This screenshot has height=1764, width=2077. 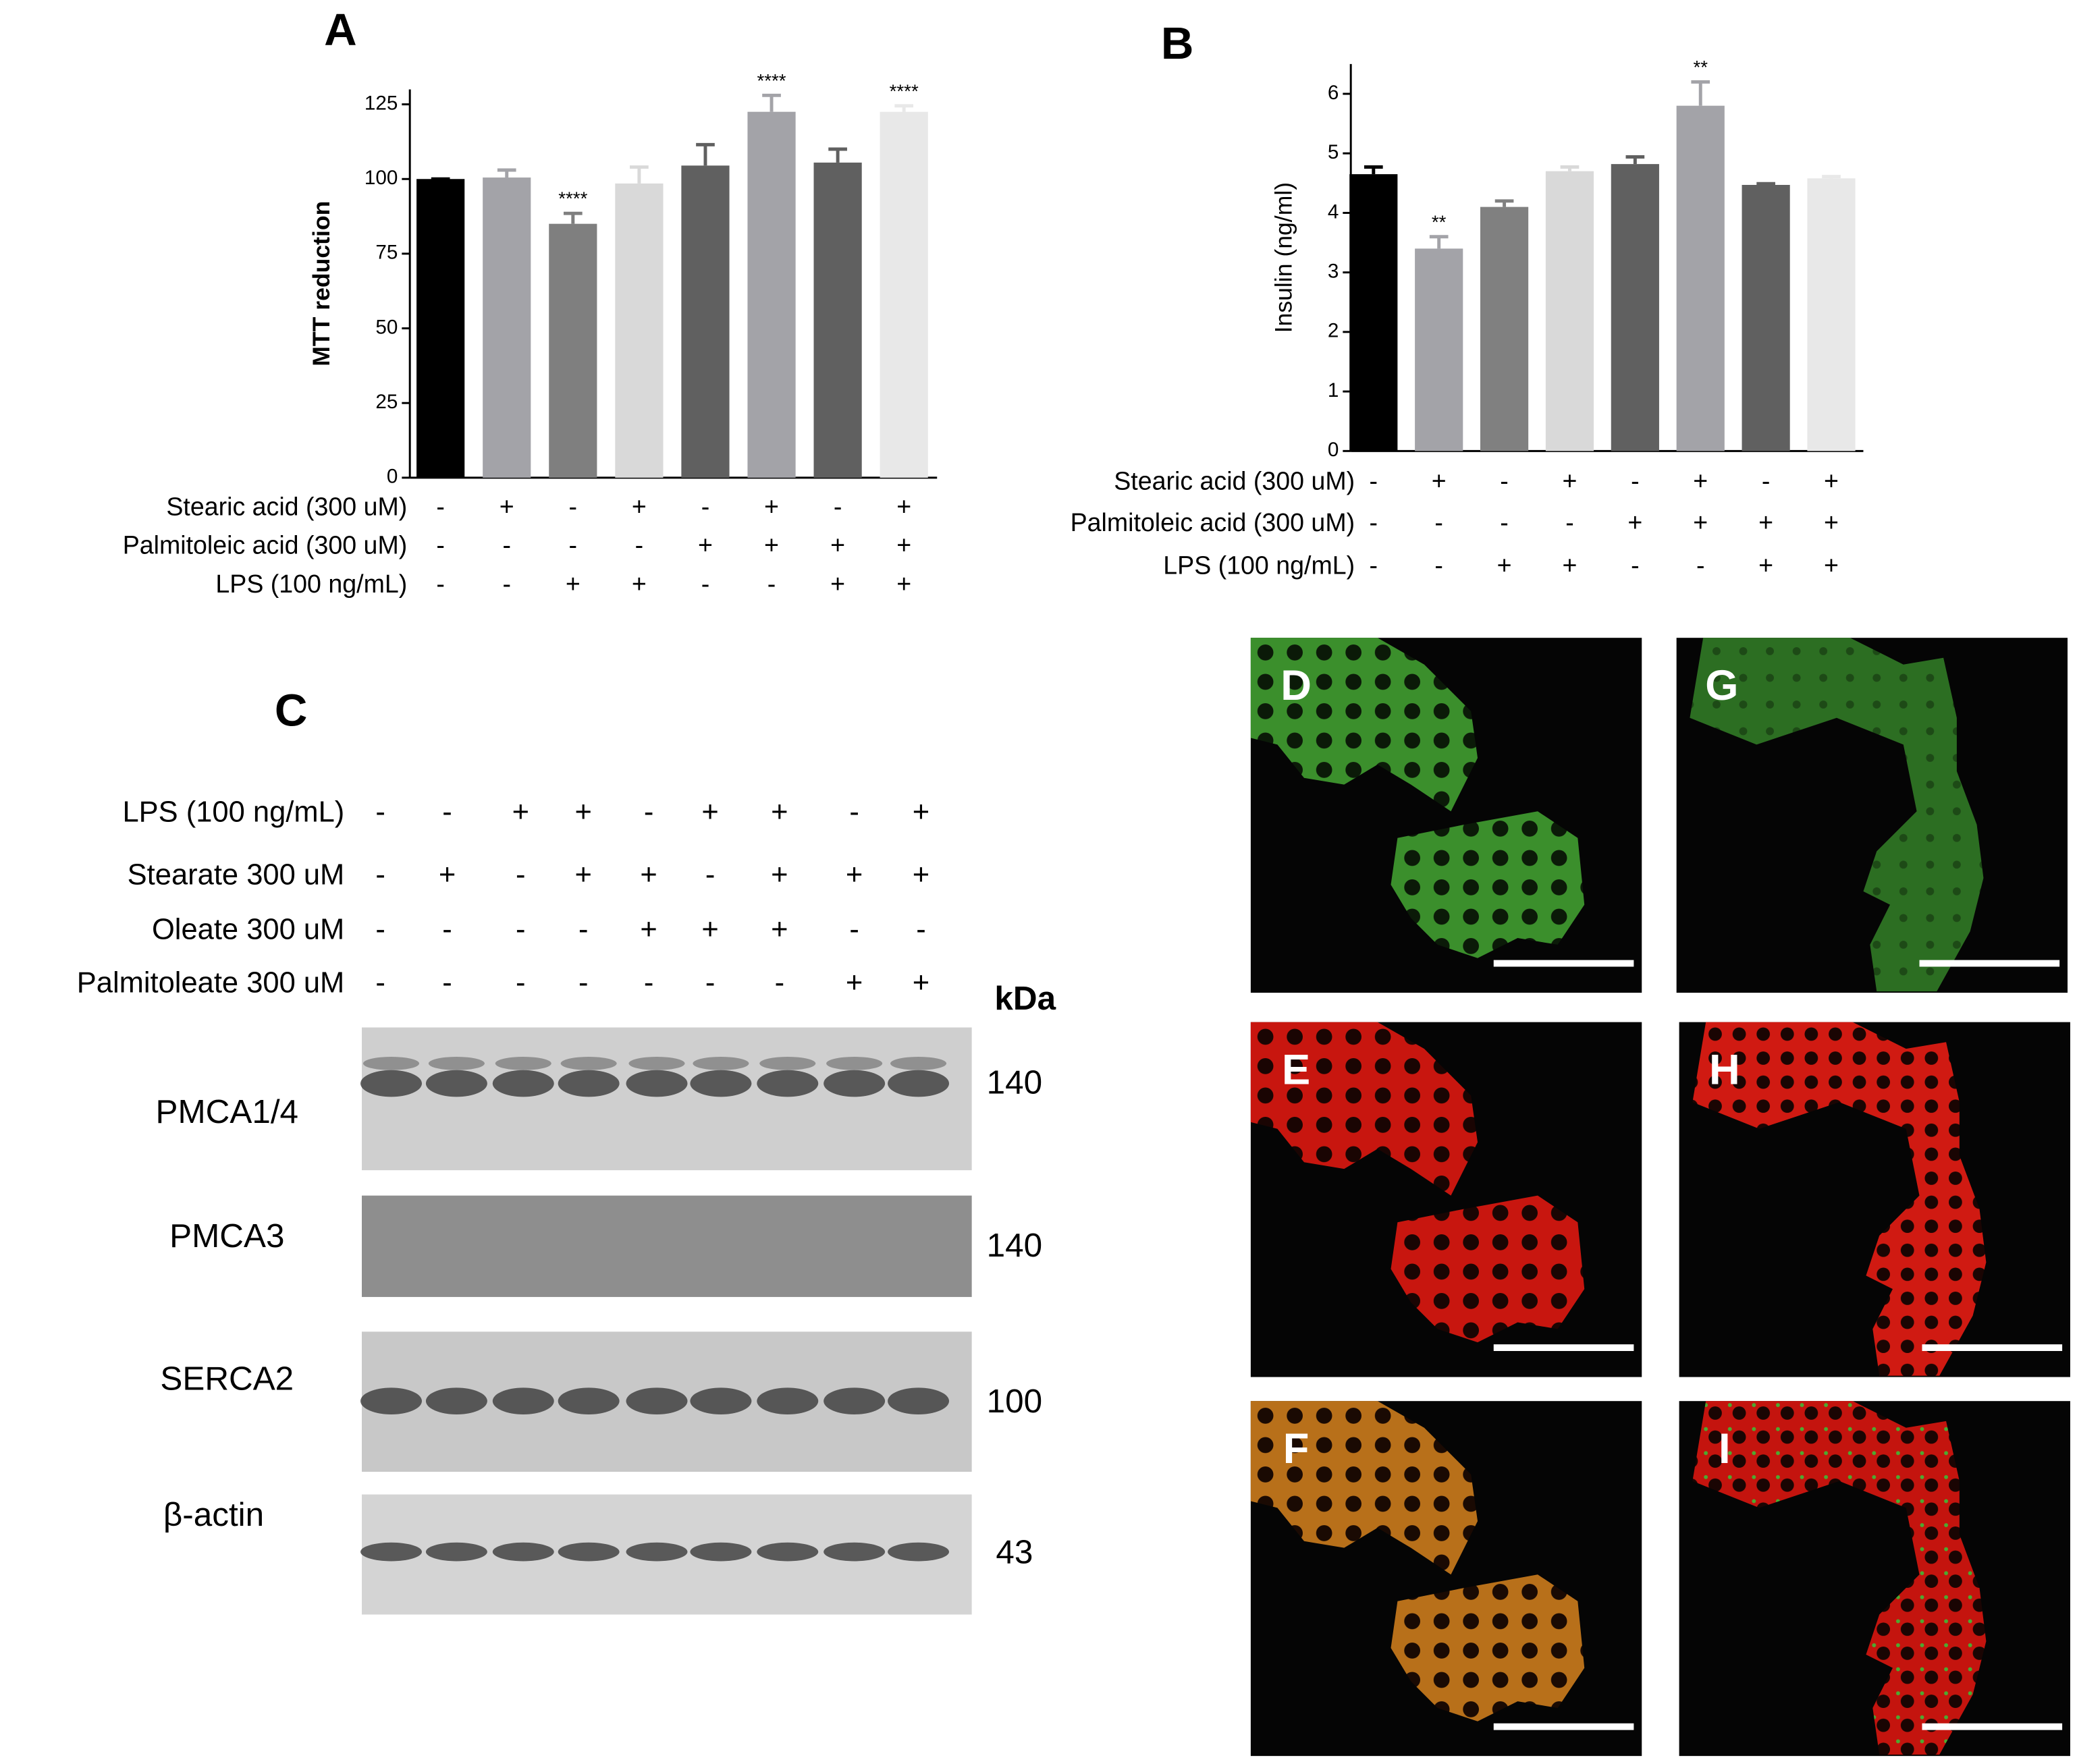 What do you see at coordinates (1296, 685) in the screenshot?
I see `micrograph-label: D` at bounding box center [1296, 685].